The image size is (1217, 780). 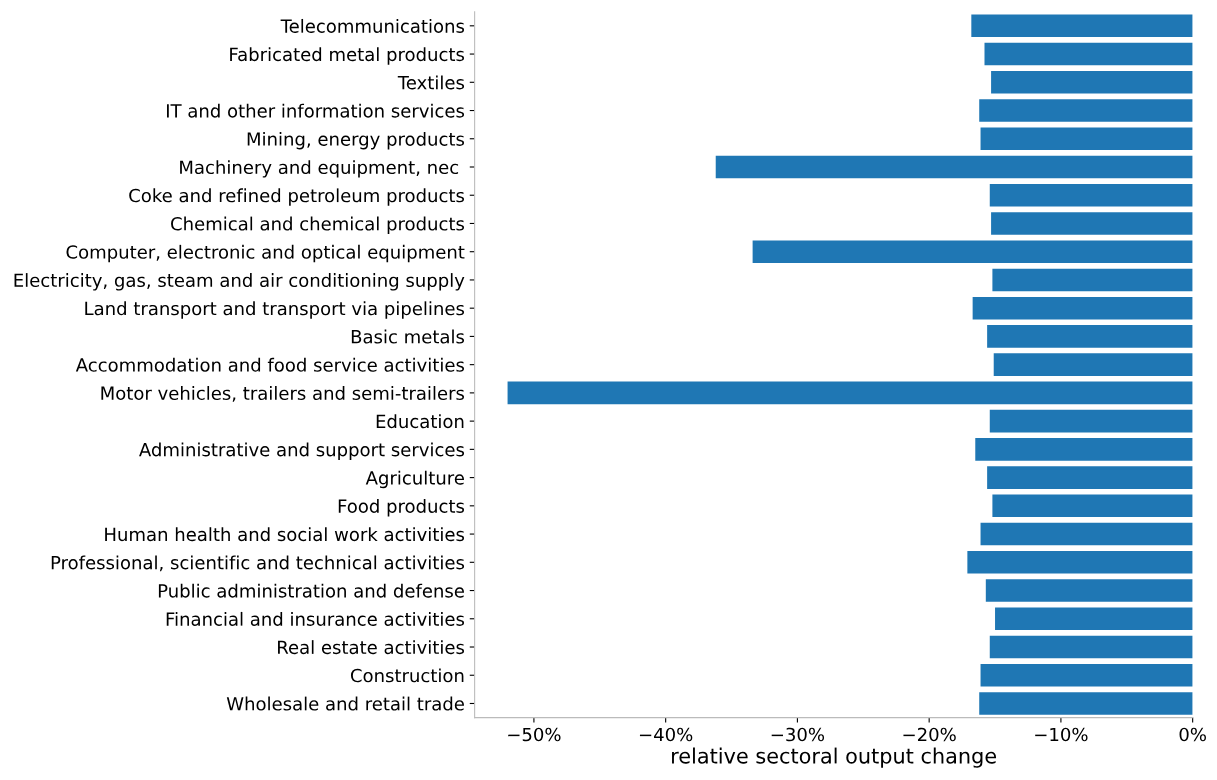 What do you see at coordinates (929, 734) in the screenshot?
I see `x-tick-label: −20%` at bounding box center [929, 734].